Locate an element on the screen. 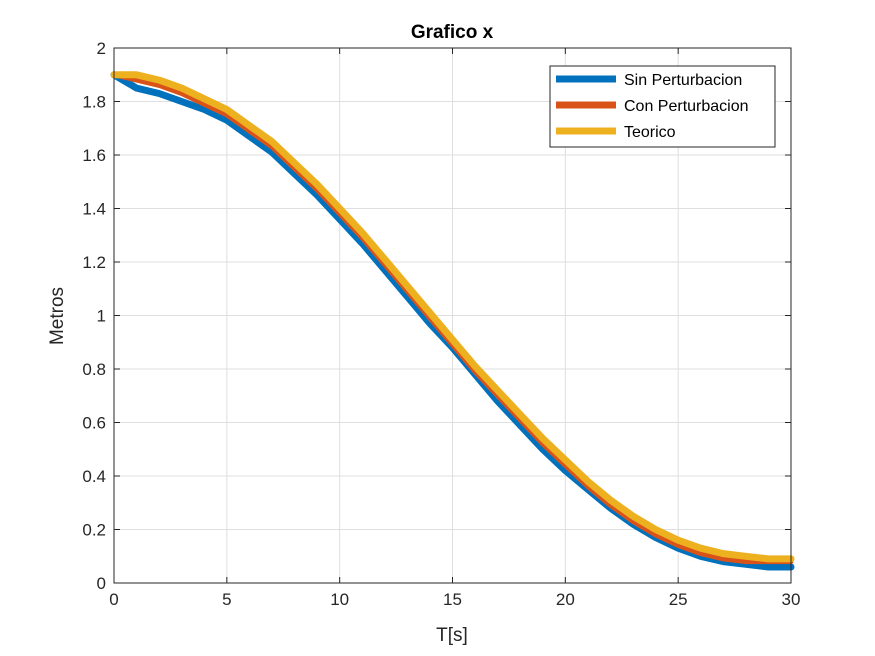 This screenshot has width=875, height=656. y-tick-label: 1.6 is located at coordinates (94, 155).